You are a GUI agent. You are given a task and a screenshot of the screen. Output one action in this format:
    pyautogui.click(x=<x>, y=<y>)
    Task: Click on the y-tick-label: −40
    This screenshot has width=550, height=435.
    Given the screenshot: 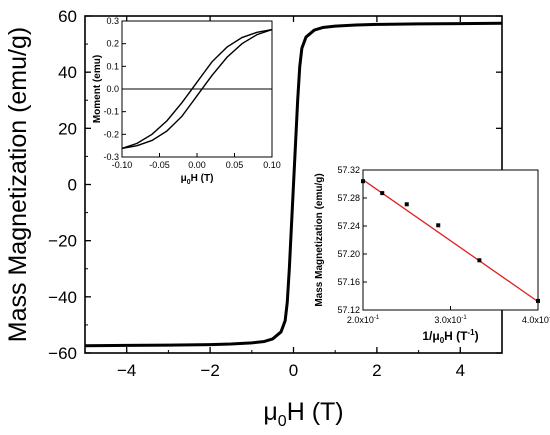 What is the action you would take?
    pyautogui.click(x=62, y=297)
    